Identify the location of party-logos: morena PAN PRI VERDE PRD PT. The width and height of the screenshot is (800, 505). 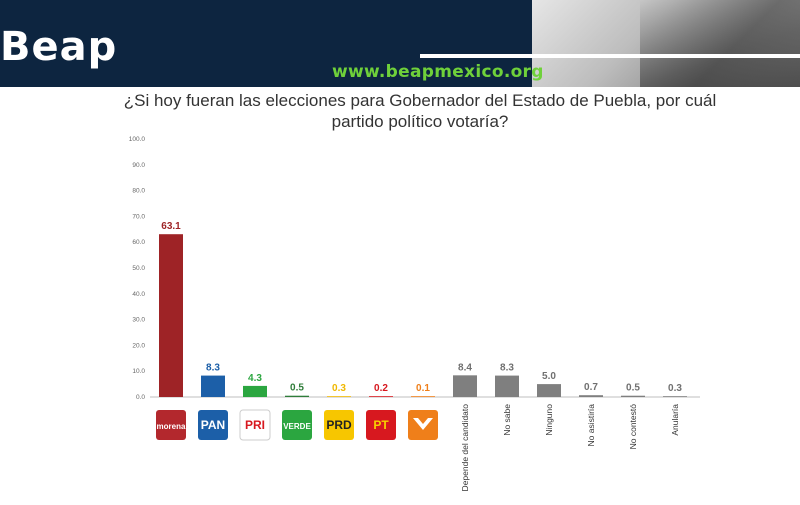
(297, 425).